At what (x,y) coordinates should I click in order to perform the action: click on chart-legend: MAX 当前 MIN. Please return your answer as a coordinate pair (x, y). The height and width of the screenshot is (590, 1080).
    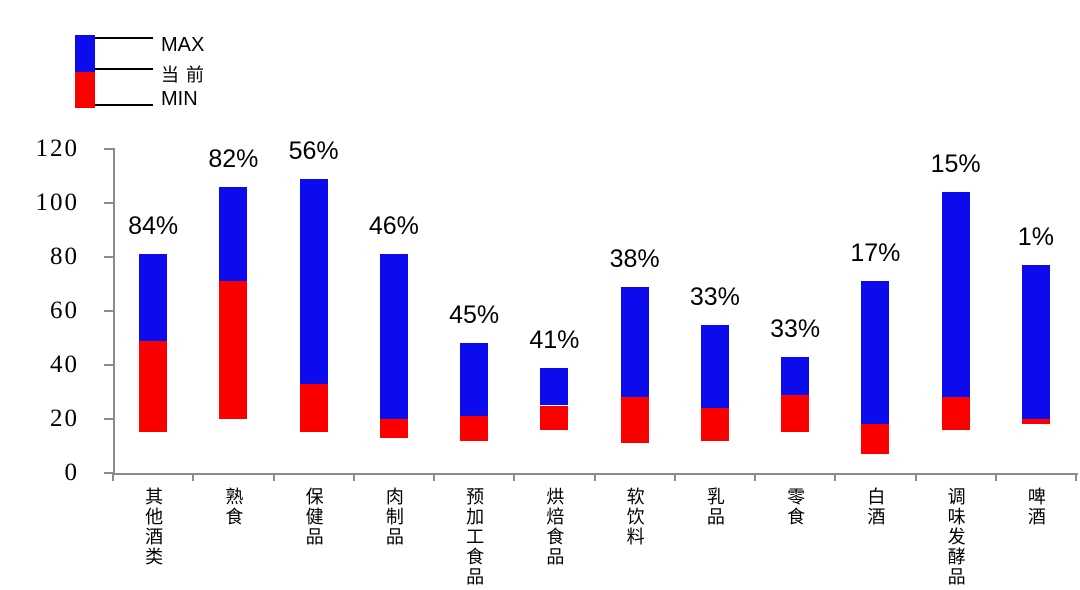
    Looking at the image, I should click on (140, 65).